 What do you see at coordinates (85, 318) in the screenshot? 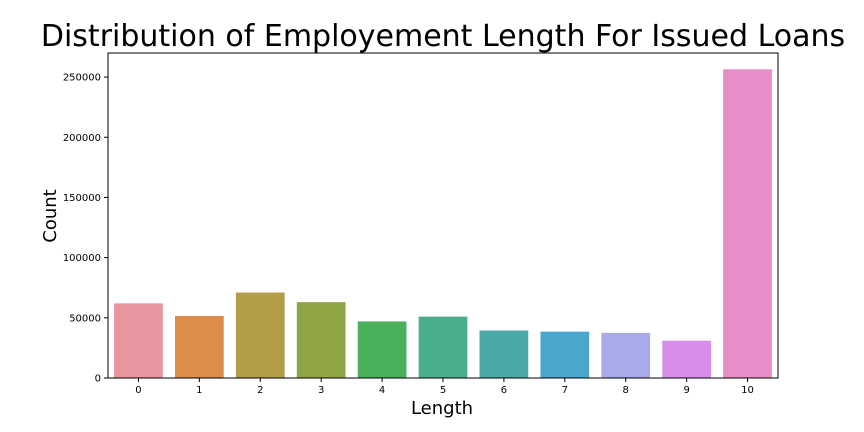
I see `y-tick-label: 50000` at bounding box center [85, 318].